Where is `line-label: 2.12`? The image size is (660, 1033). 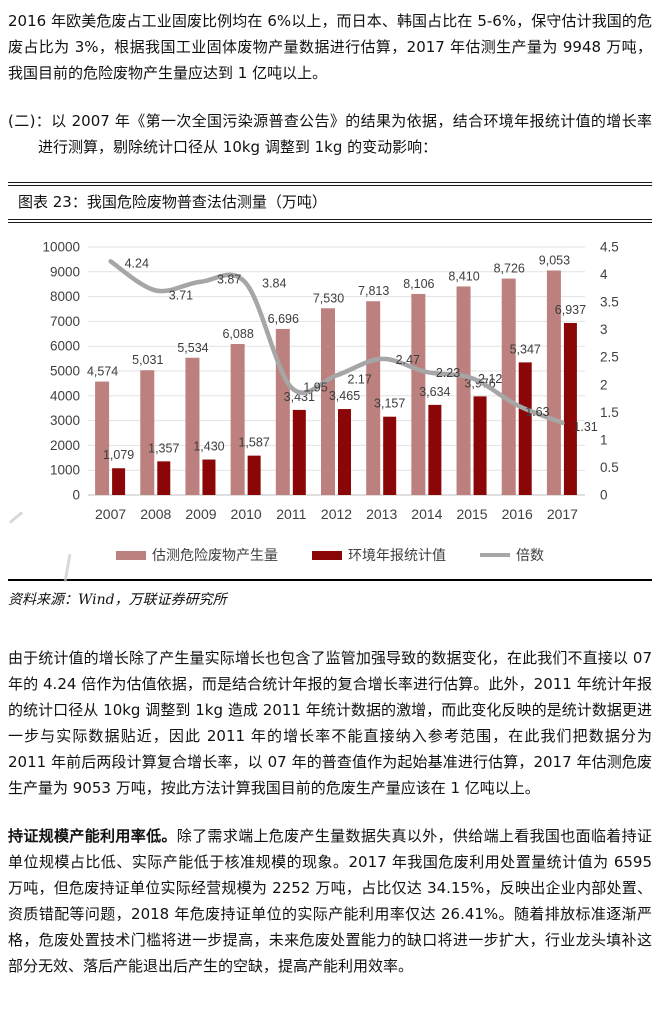 line-label: 2.12 is located at coordinates (490, 379).